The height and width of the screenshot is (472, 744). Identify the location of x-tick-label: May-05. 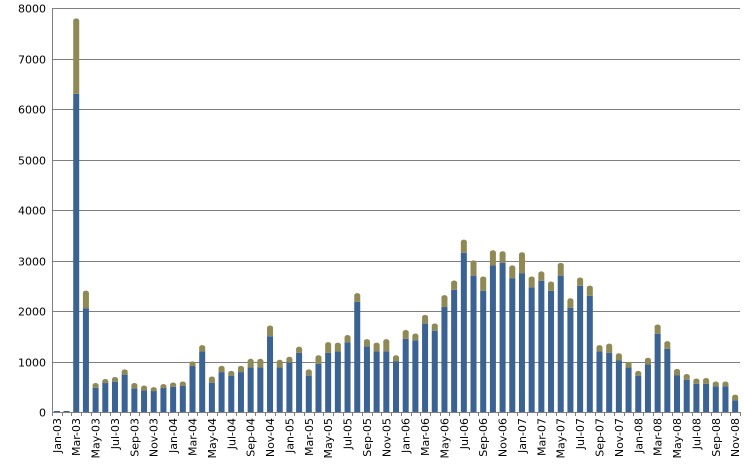
(328, 438).